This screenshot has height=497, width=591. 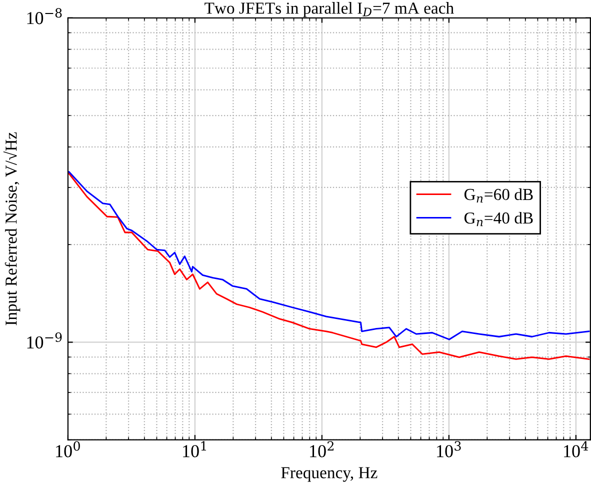 I want to click on y-tick-label: 10$^{−9}$, so click(x=44, y=340).